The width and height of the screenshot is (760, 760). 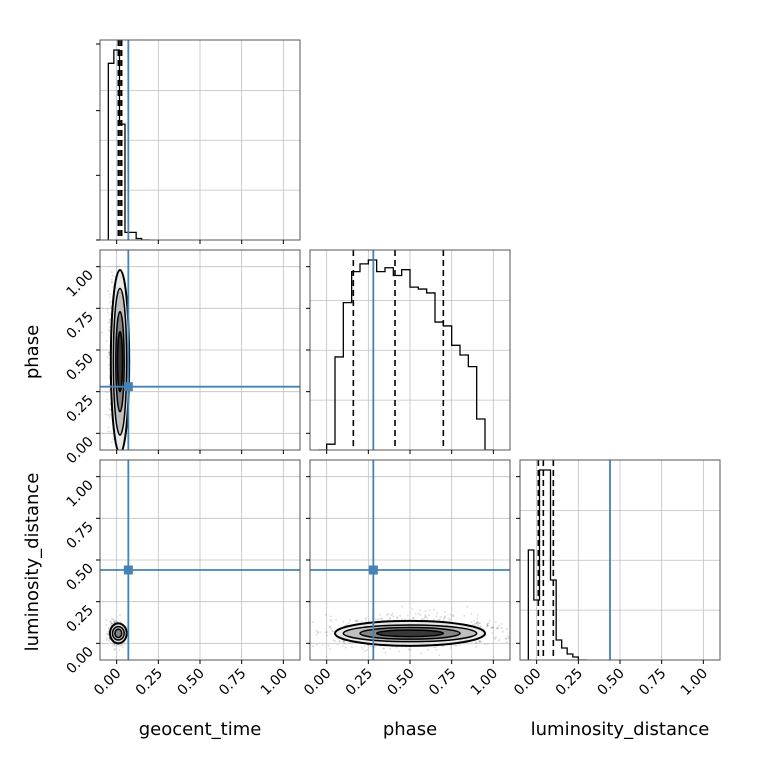 What do you see at coordinates (79, 618) in the screenshot?
I see `y-tick-label: 0.25` at bounding box center [79, 618].